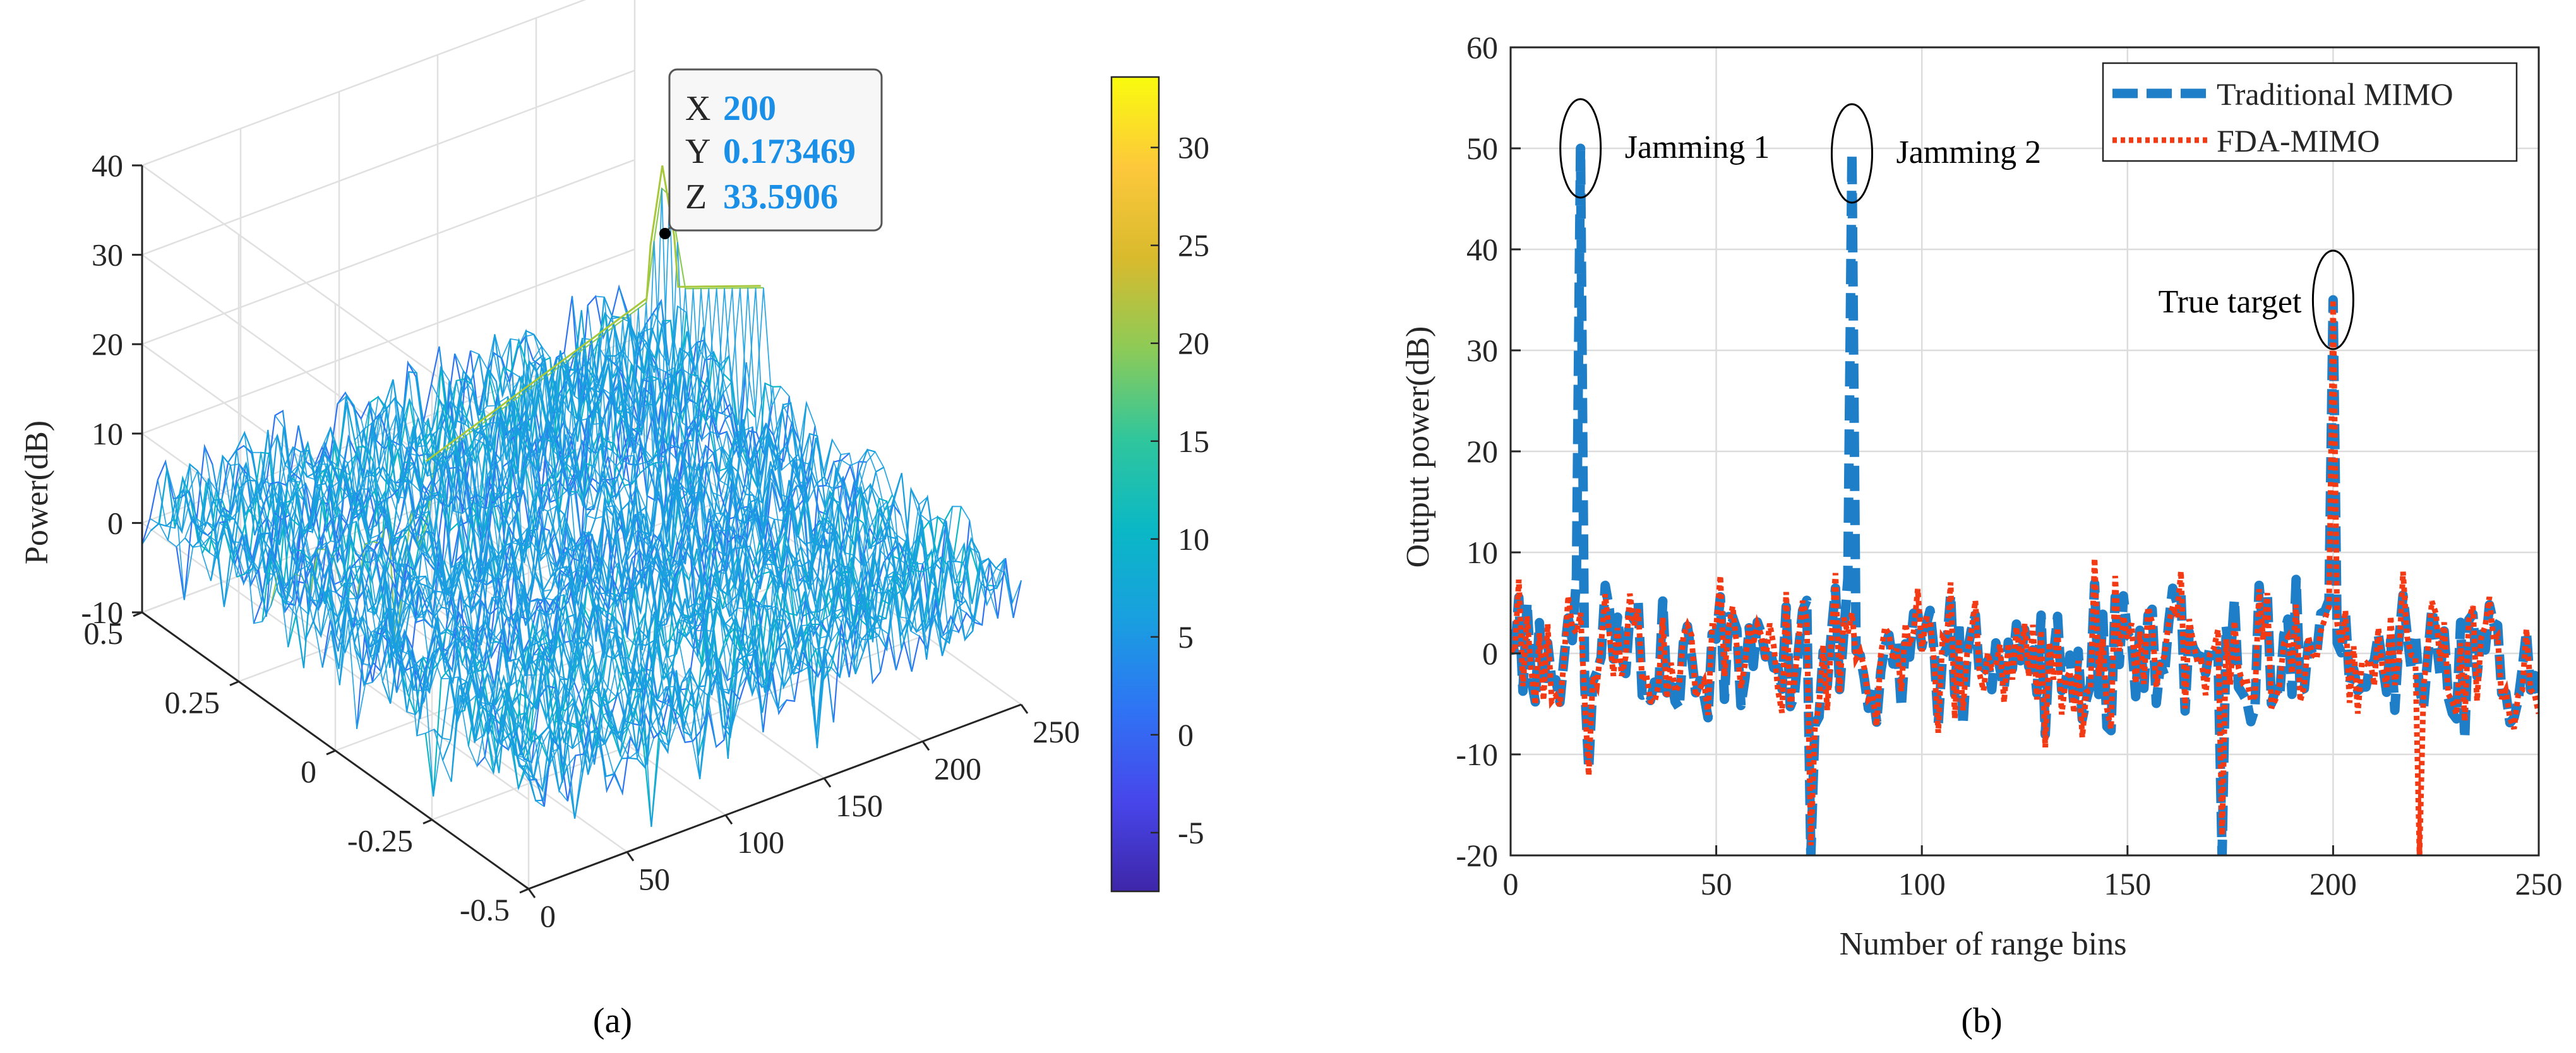  I want to click on y-tick-label: -0.25, so click(380, 841).